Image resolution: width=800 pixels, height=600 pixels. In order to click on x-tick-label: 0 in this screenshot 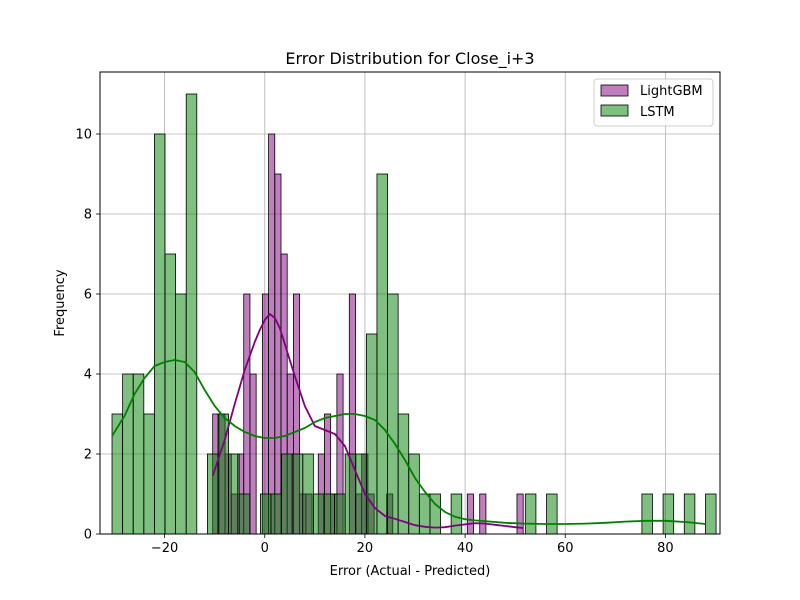, I will do `click(265, 548)`.